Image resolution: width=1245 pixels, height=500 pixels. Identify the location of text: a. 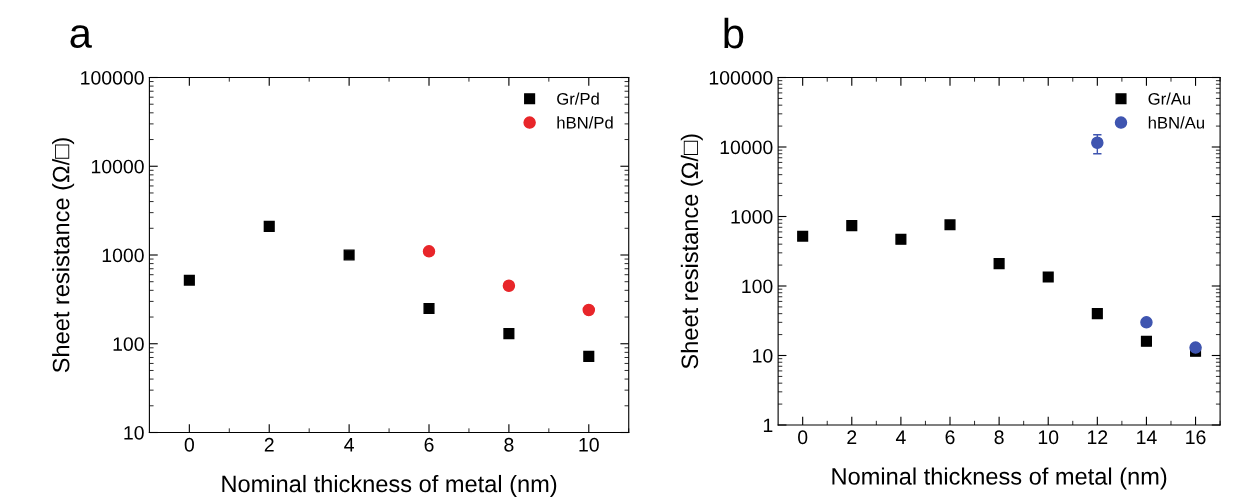
(81, 36).